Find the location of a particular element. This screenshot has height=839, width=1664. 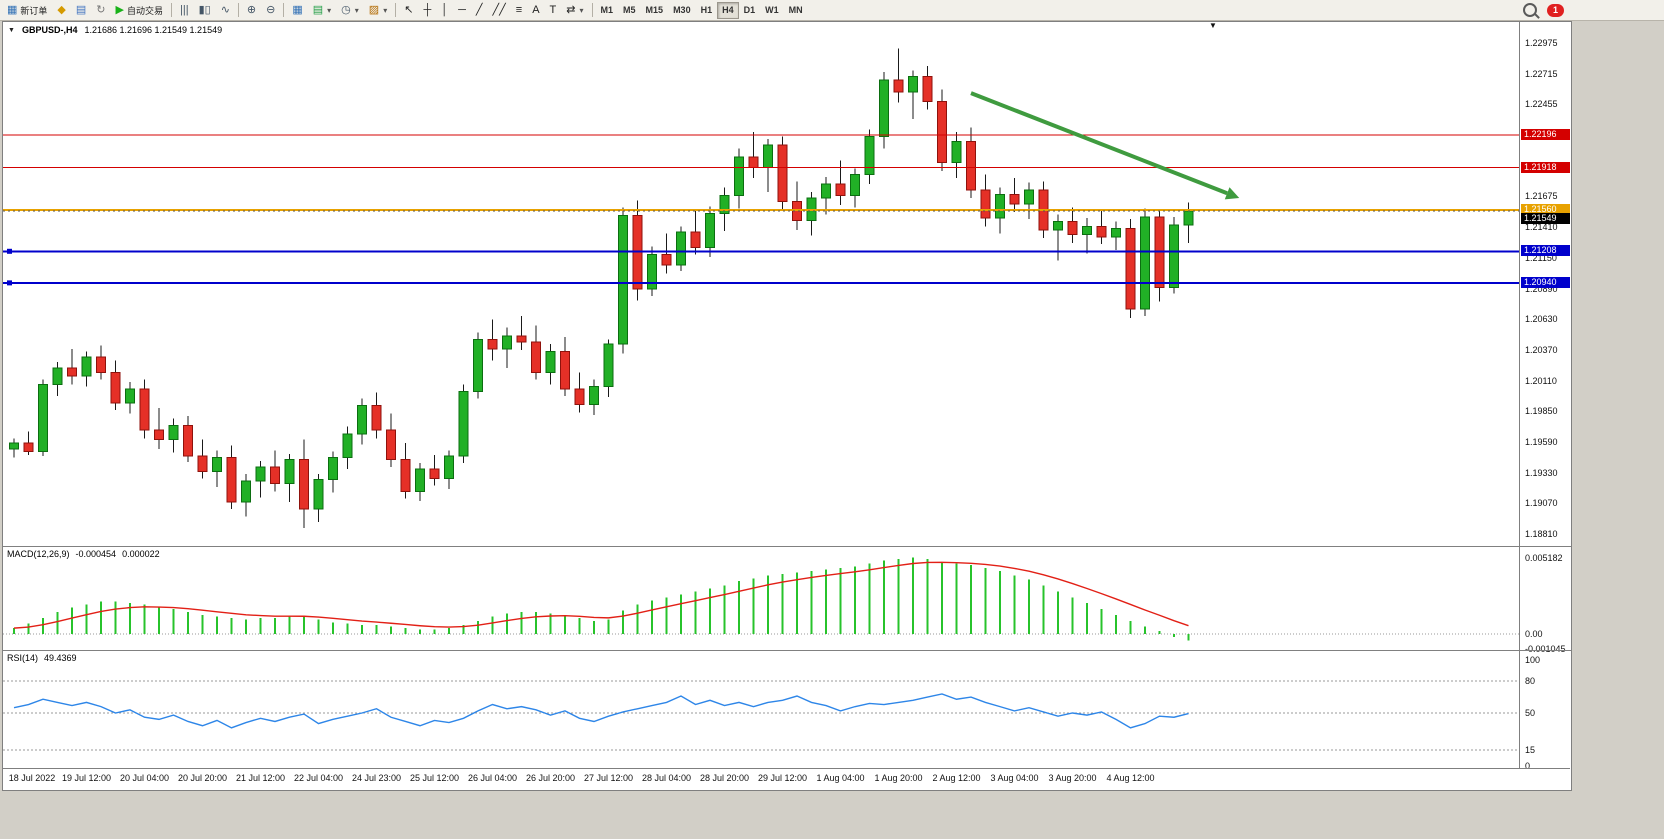

text-icon: A is located at coordinates (536, 9).